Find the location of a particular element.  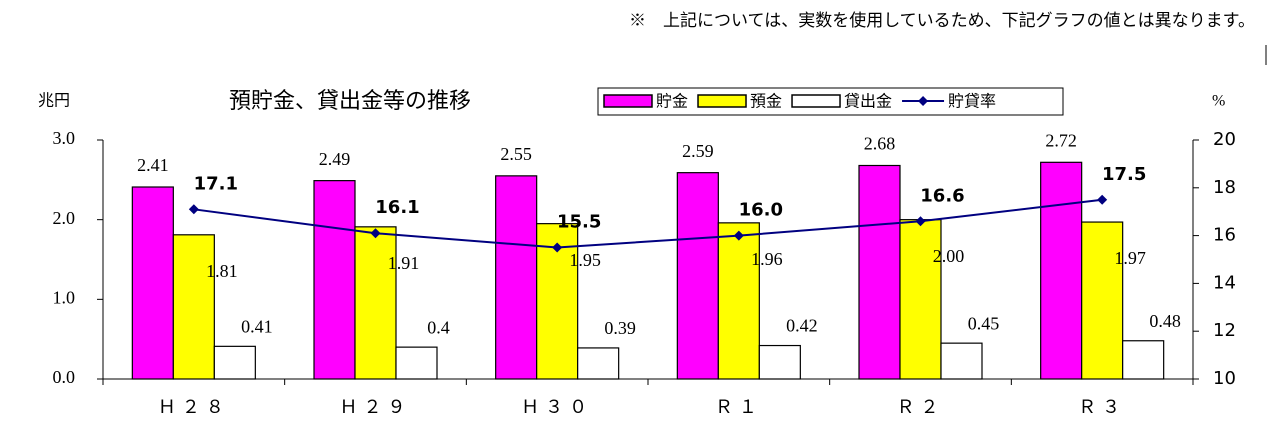

y-tick-label: 1.0 is located at coordinates (64, 297).